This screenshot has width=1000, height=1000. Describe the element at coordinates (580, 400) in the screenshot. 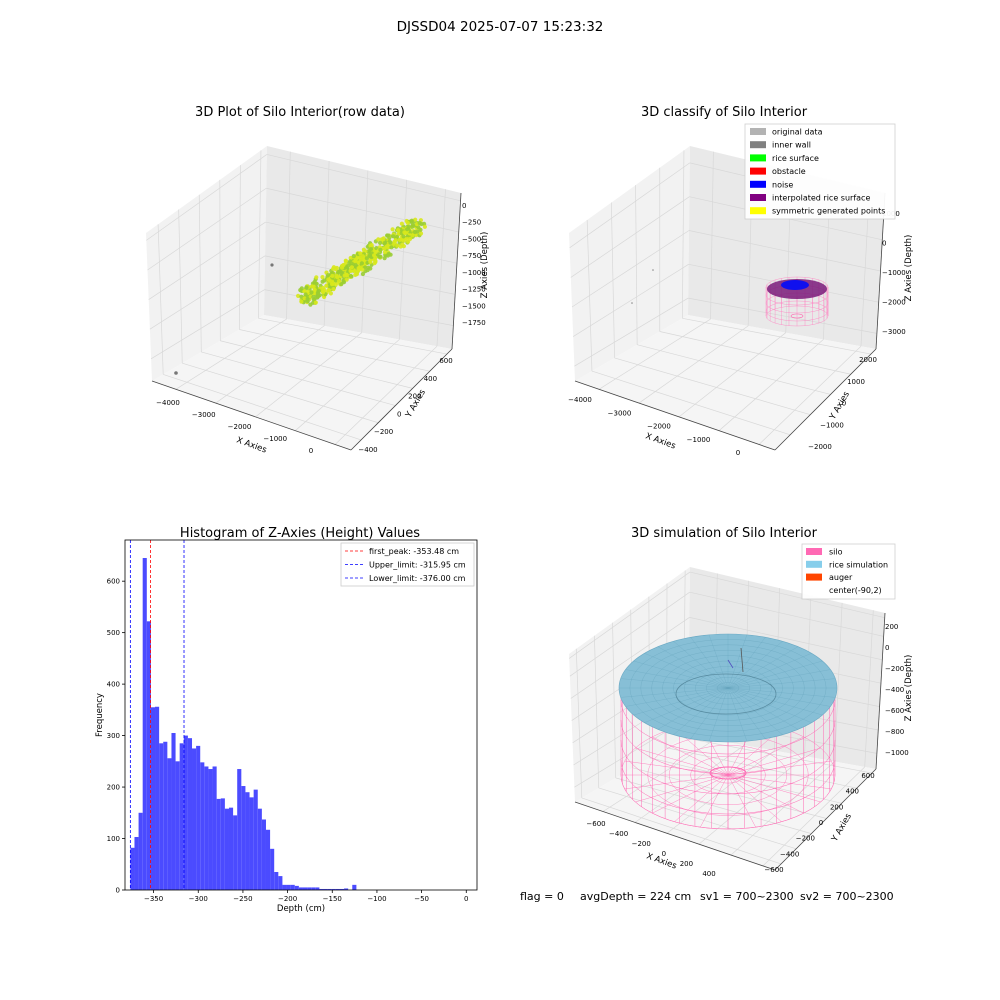

I see `p2-x-tick-label: −4000` at that location.